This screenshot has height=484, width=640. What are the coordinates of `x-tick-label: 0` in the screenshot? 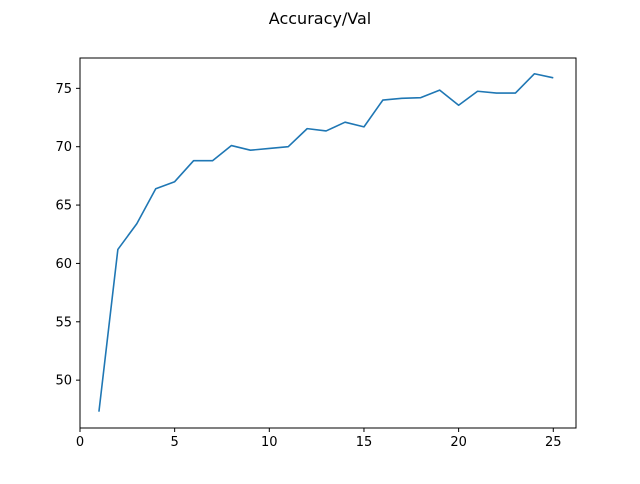 It's located at (80, 442).